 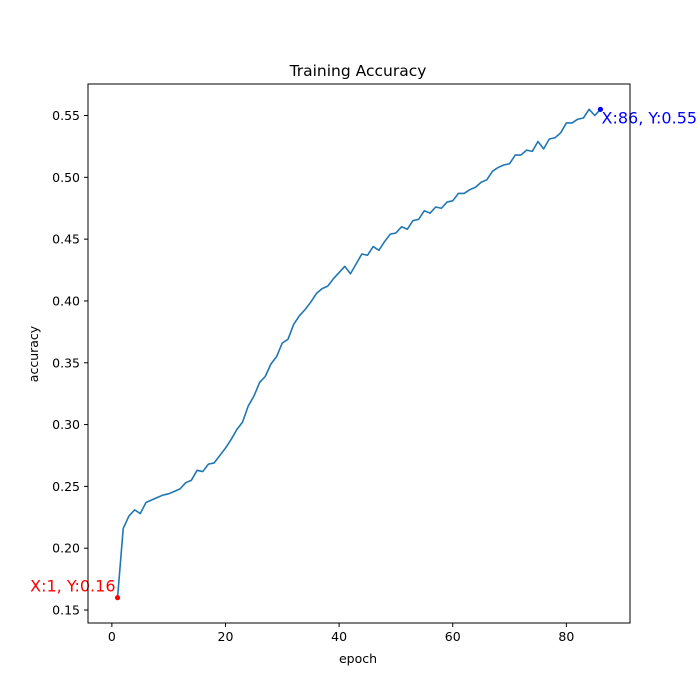 What do you see at coordinates (66, 424) in the screenshot?
I see `y-tick-label: 0.30` at bounding box center [66, 424].